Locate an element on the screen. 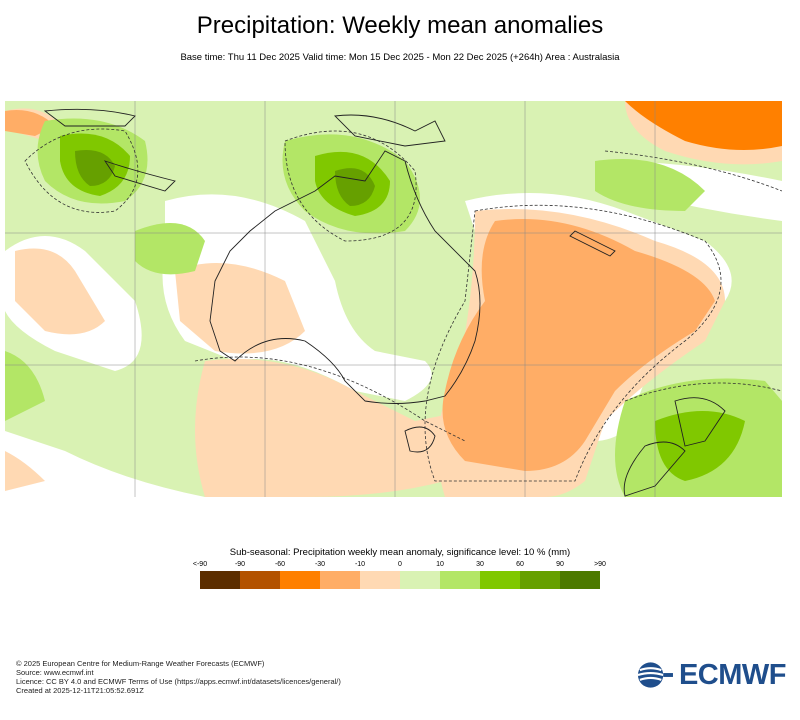 The width and height of the screenshot is (800, 720). footer-created: Created at 2025-12-11T21:05:52.691Z is located at coordinates (80, 690).